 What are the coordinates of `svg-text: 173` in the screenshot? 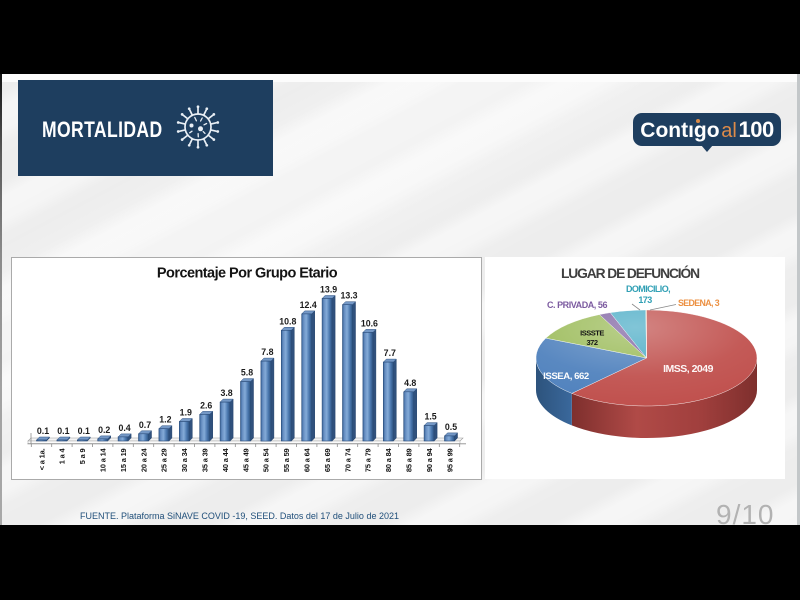 It's located at (645, 300).